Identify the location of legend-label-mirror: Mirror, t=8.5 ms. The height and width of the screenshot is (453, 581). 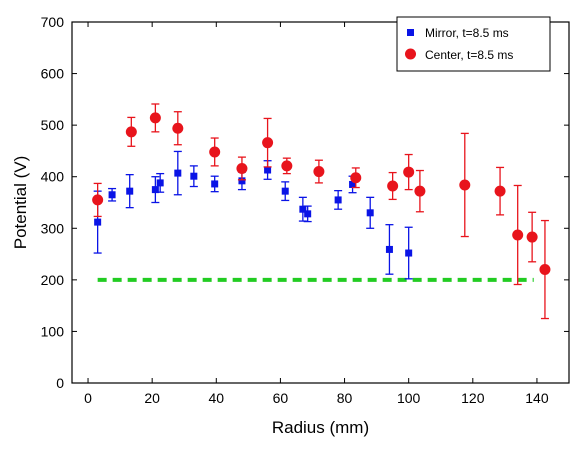
(467, 33).